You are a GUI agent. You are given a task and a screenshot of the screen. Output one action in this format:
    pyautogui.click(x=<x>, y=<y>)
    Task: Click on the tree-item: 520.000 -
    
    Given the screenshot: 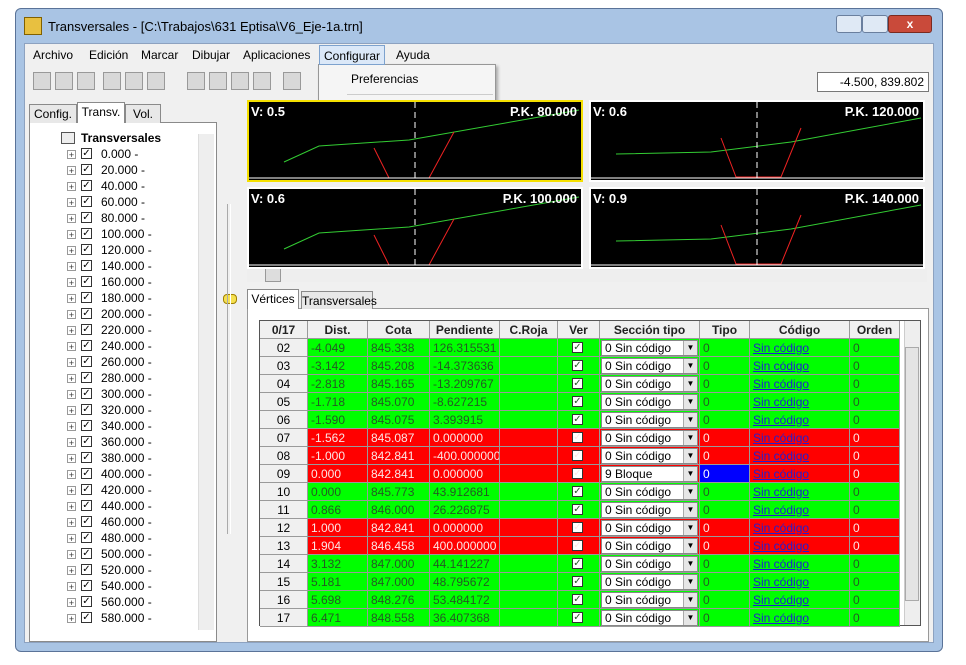 What is the action you would take?
    pyautogui.click(x=126, y=570)
    